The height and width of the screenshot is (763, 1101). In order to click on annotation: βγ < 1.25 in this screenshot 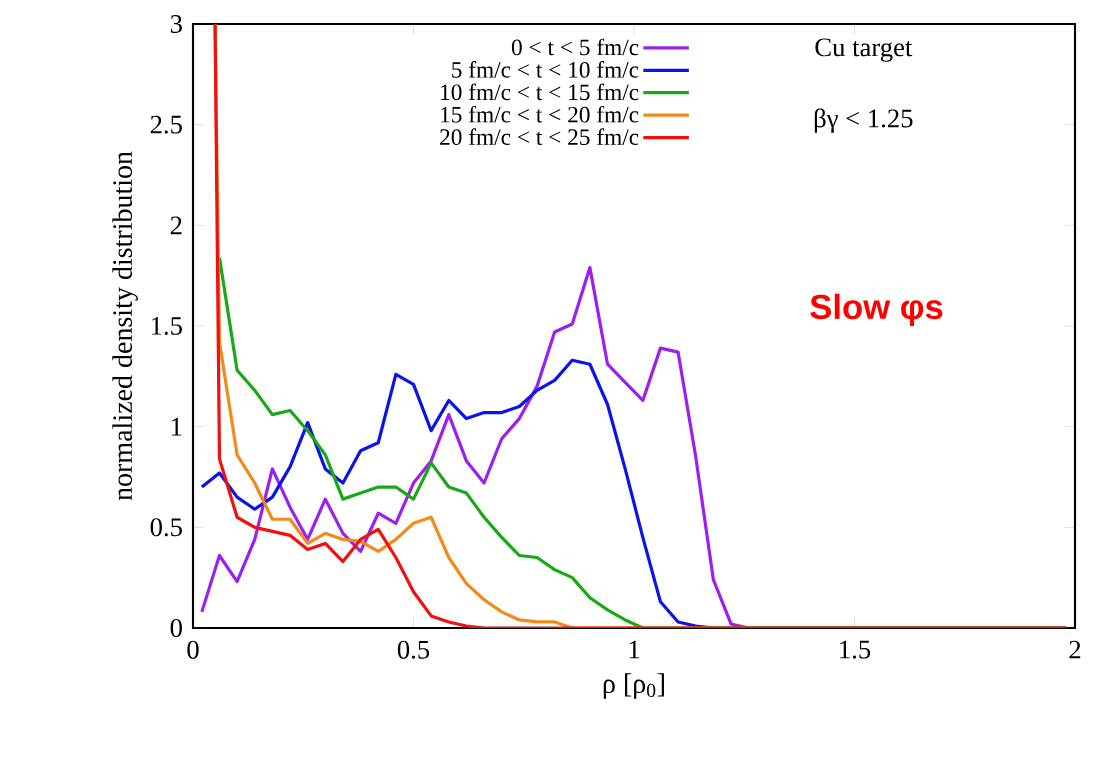, I will do `click(863, 120)`.